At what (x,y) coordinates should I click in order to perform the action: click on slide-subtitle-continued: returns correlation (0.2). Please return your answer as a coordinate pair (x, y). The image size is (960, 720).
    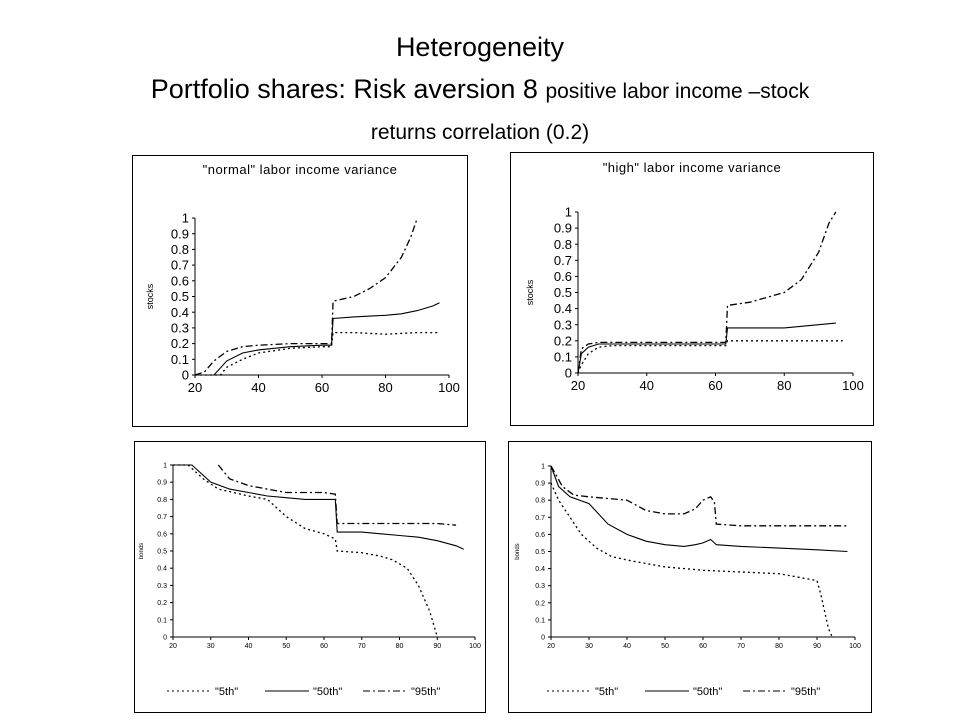
    Looking at the image, I should click on (480, 132).